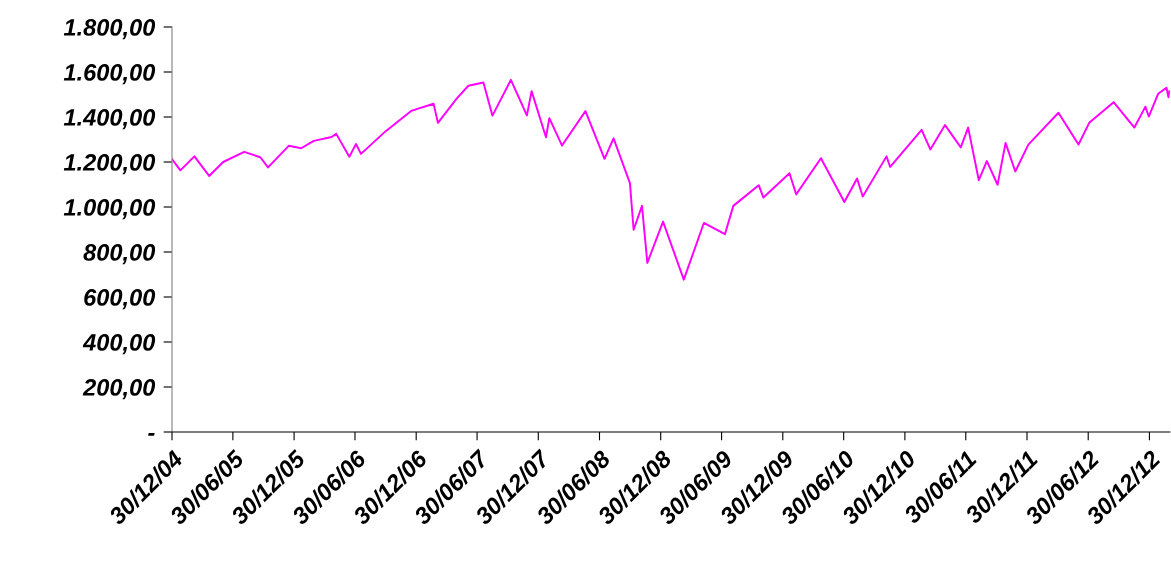 The image size is (1171, 572). What do you see at coordinates (109, 29) in the screenshot?
I see `y-tick-label: 1.800,00` at bounding box center [109, 29].